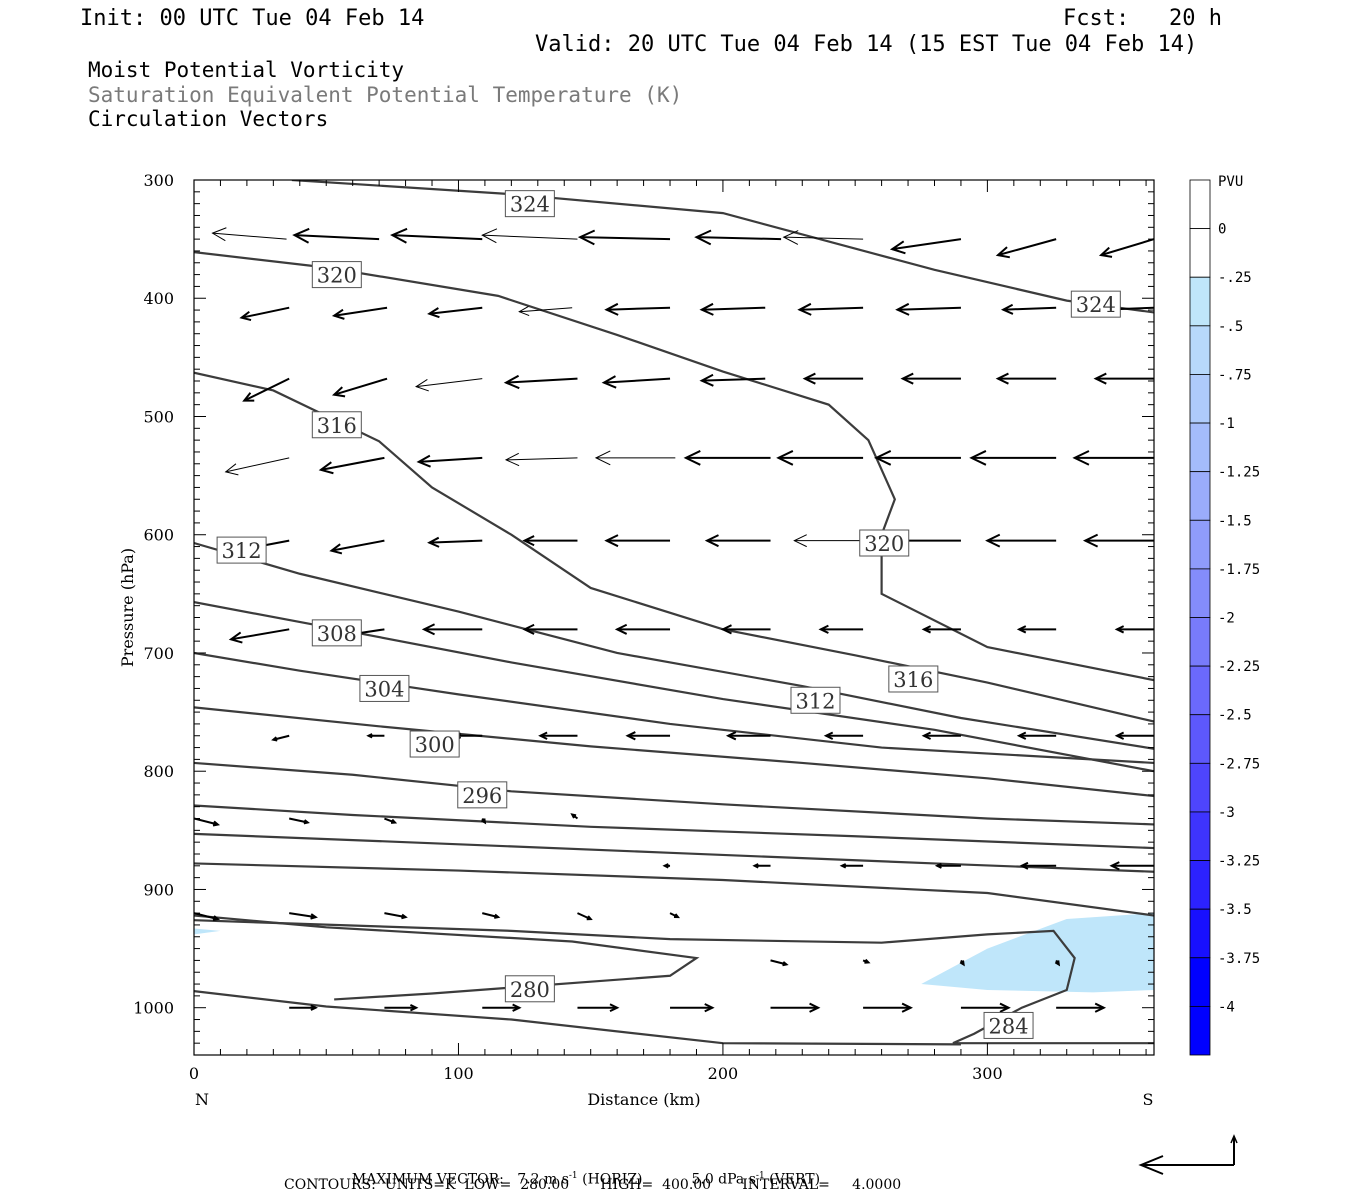 This screenshot has width=1350, height=1200. What do you see at coordinates (1239, 959) in the screenshot?
I see `colorbar-level: -3.75` at bounding box center [1239, 959].